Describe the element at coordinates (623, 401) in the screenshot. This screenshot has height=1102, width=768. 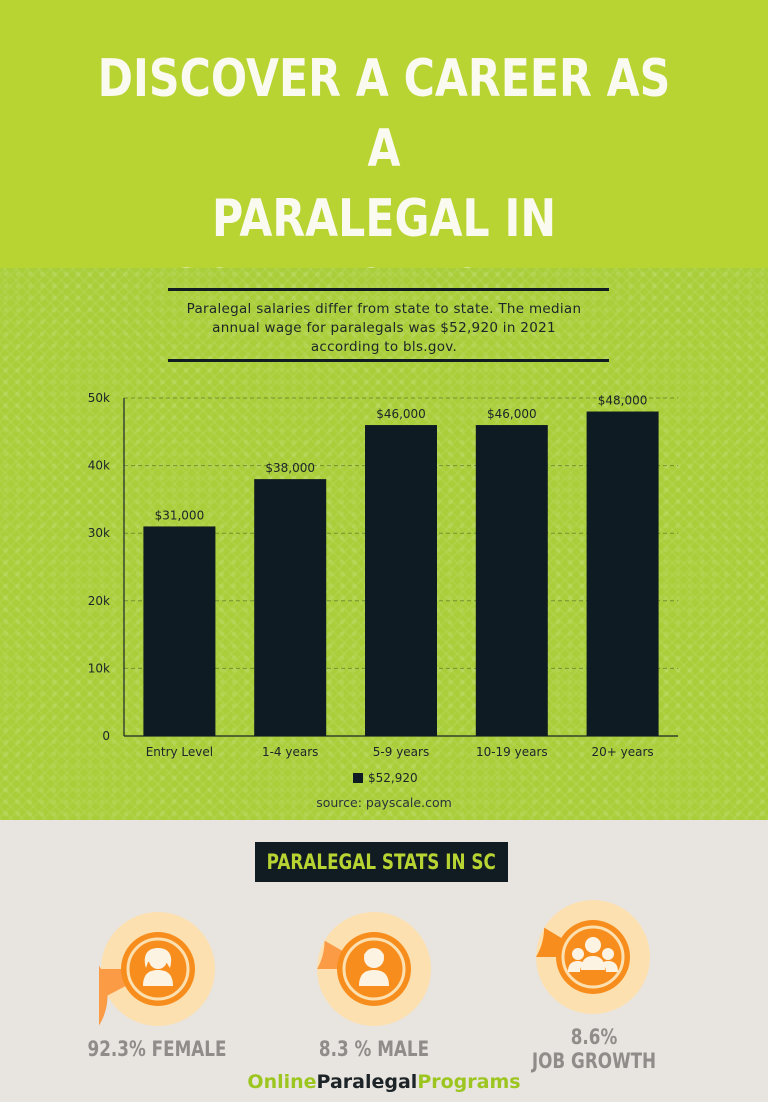
I see `bar-data-label: $48,000` at that location.